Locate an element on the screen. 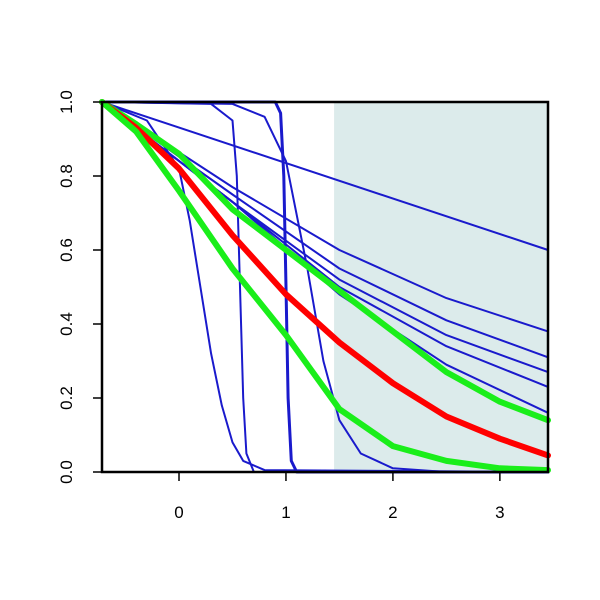 The width and height of the screenshot is (600, 600). x-tick-label: 1 is located at coordinates (285, 512).